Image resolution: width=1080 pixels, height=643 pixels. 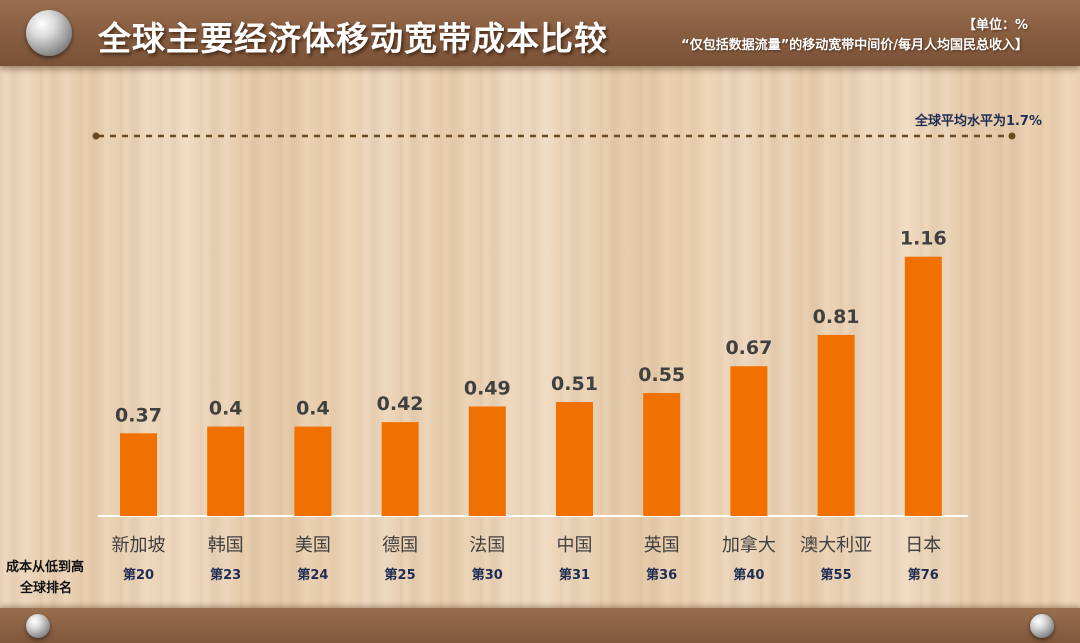 What do you see at coordinates (574, 575) in the screenshot?
I see `rank-label-5: 第31` at bounding box center [574, 575].